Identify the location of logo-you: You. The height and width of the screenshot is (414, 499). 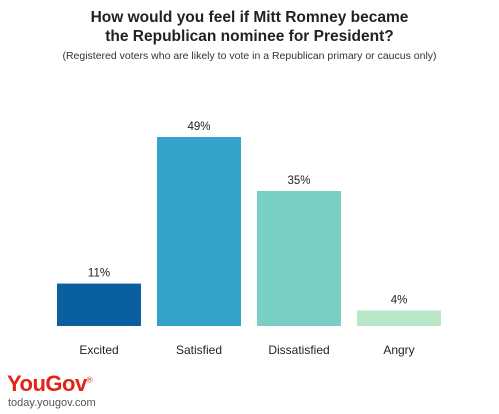
(26, 383).